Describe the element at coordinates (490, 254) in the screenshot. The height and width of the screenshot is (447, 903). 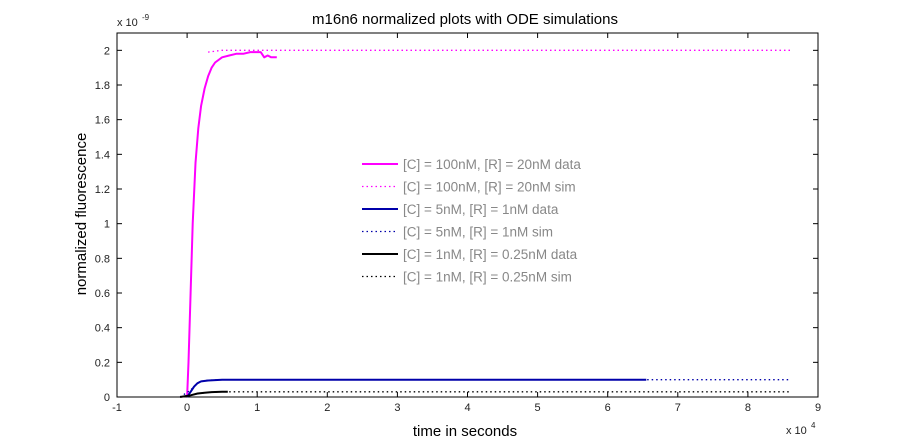
I see `legend-label: [C] = 1nM, [R] = 0.25nM data` at that location.